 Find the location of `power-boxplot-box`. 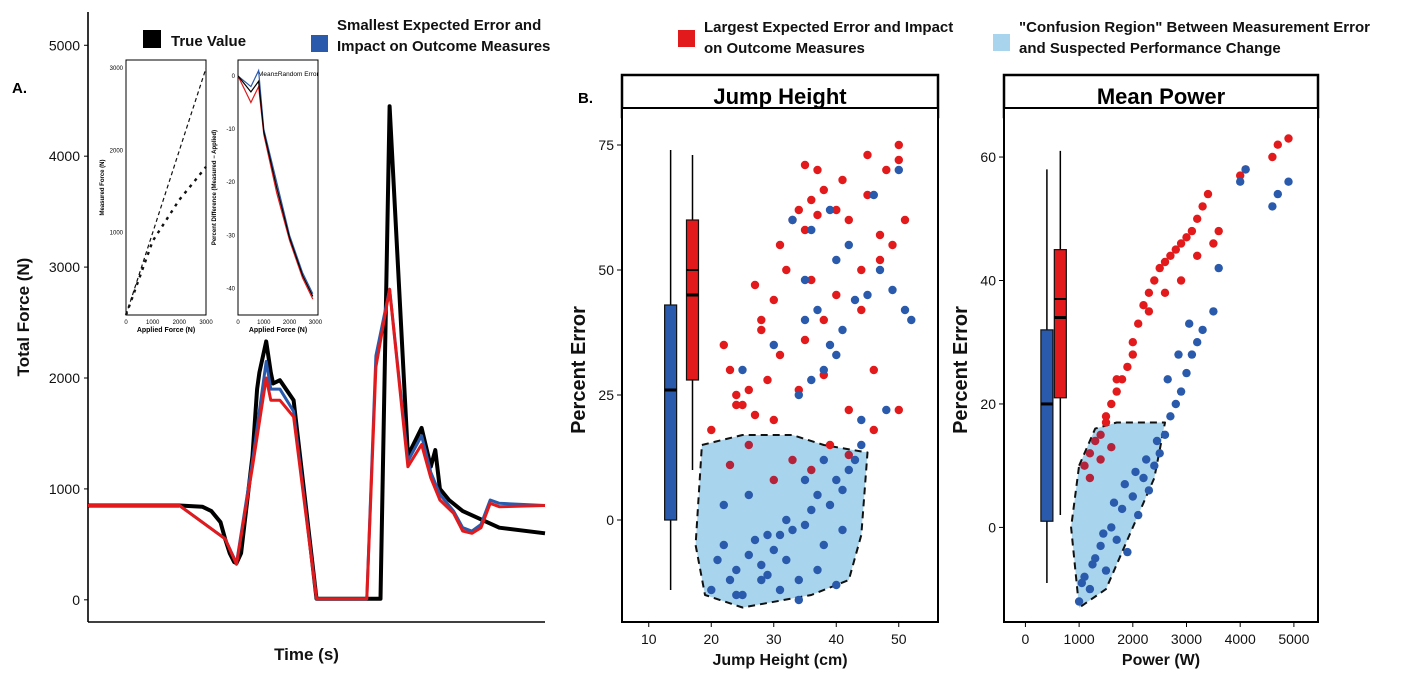

power-boxplot-box is located at coordinates (1060, 324).